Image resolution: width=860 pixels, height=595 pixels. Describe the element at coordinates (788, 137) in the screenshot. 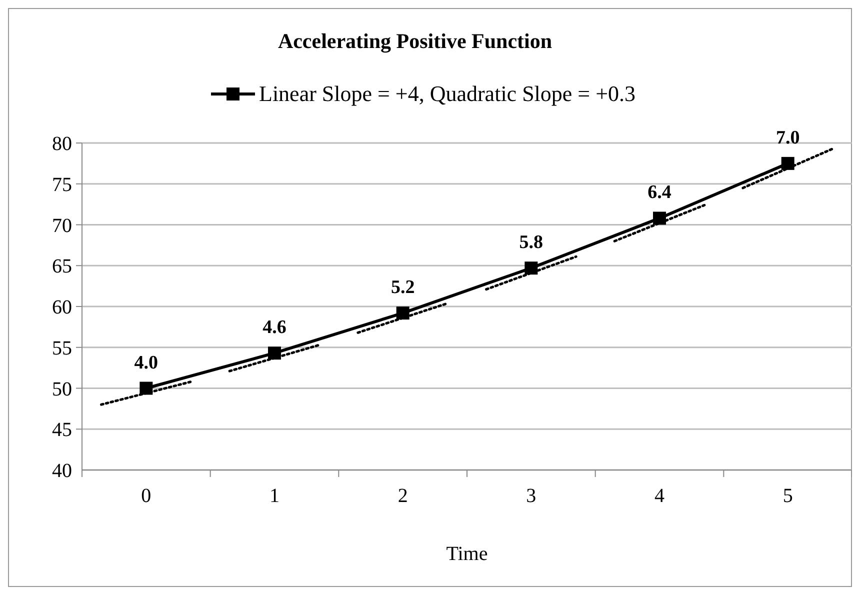

I see `annotation: 7.0` at that location.